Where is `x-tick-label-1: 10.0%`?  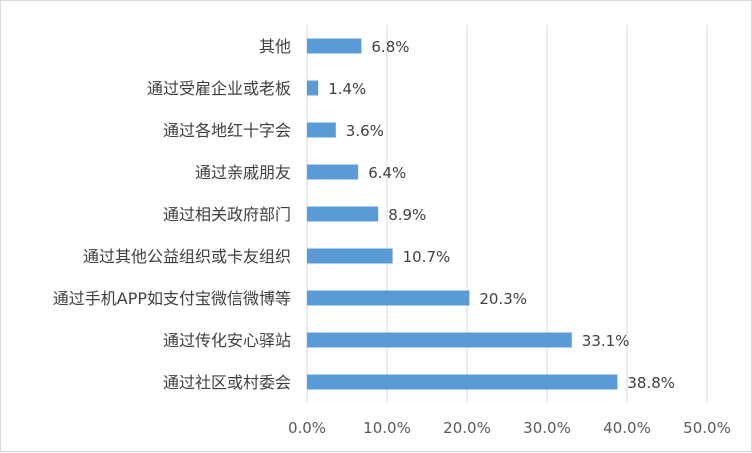
x-tick-label-1: 10.0% is located at coordinates (387, 428).